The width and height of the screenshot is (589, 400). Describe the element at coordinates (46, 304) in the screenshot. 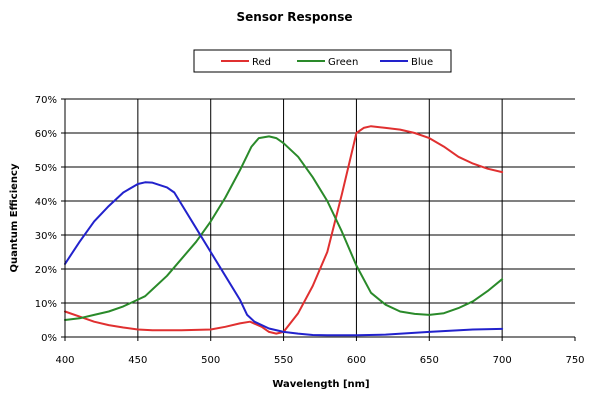

I see `y-tick-label: 10%` at that location.